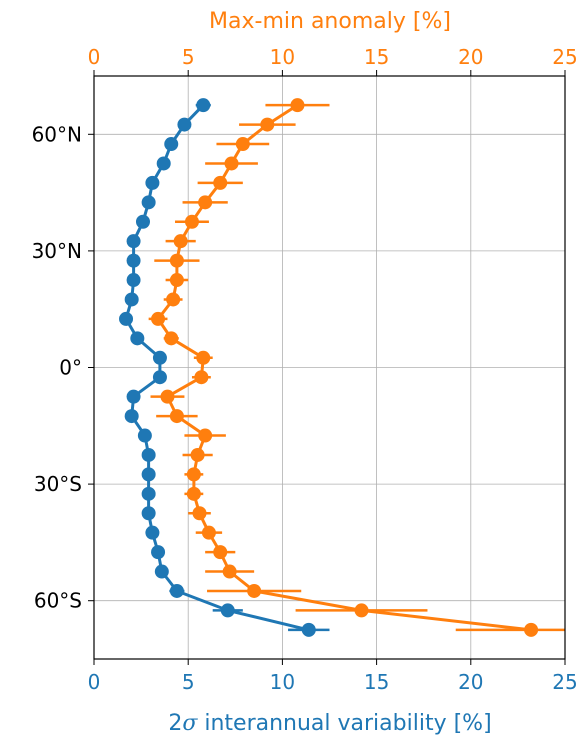  I want to click on y-tick-label: 60°N, so click(57, 134).